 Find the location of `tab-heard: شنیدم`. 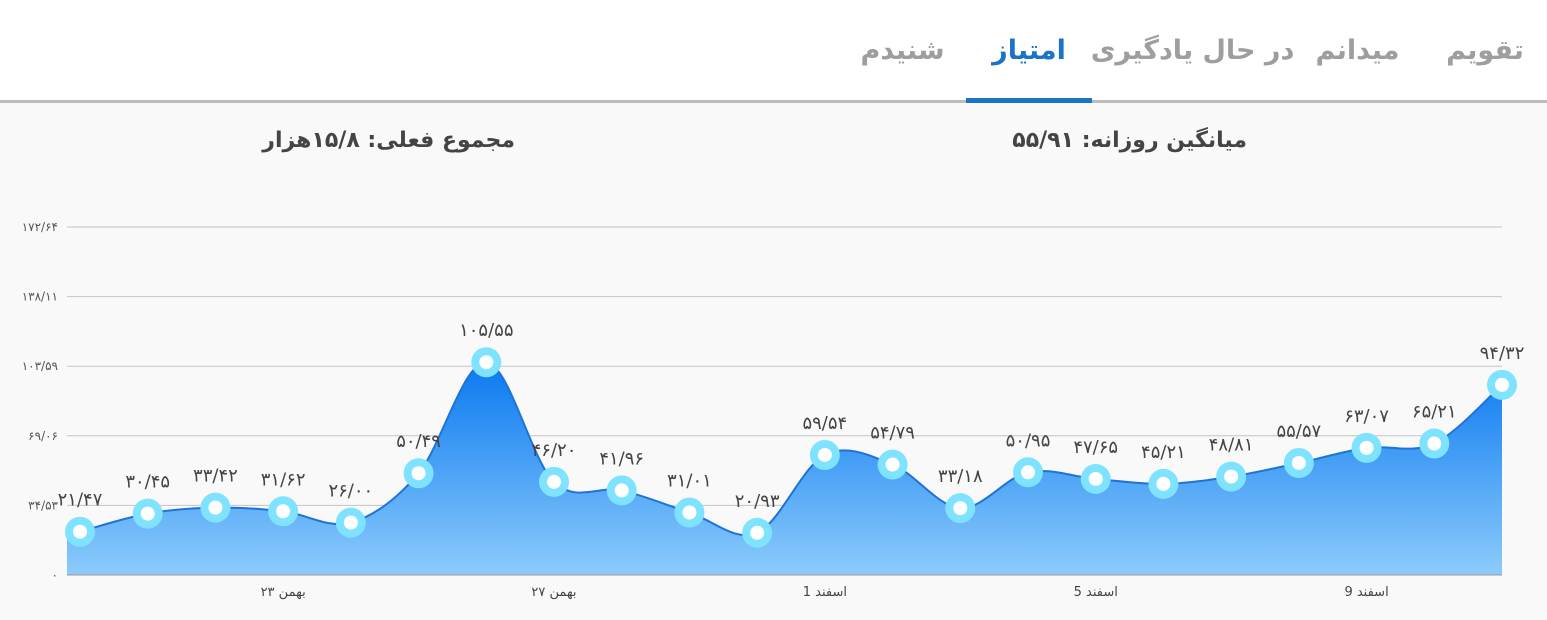

tab-heard: شنیدم is located at coordinates (902, 50).